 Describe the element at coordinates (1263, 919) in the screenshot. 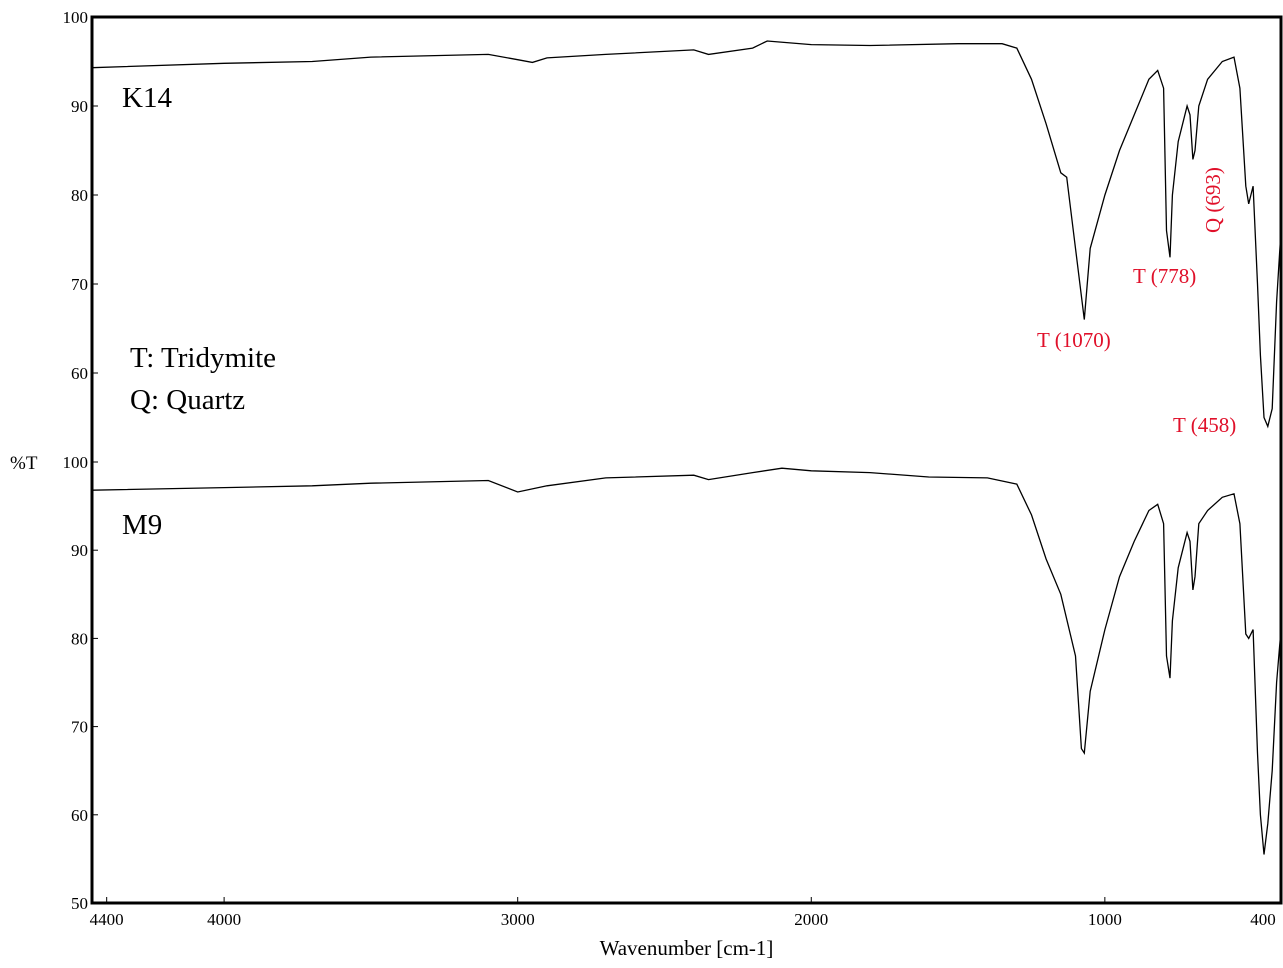

I see `x-tick-label: 400` at that location.